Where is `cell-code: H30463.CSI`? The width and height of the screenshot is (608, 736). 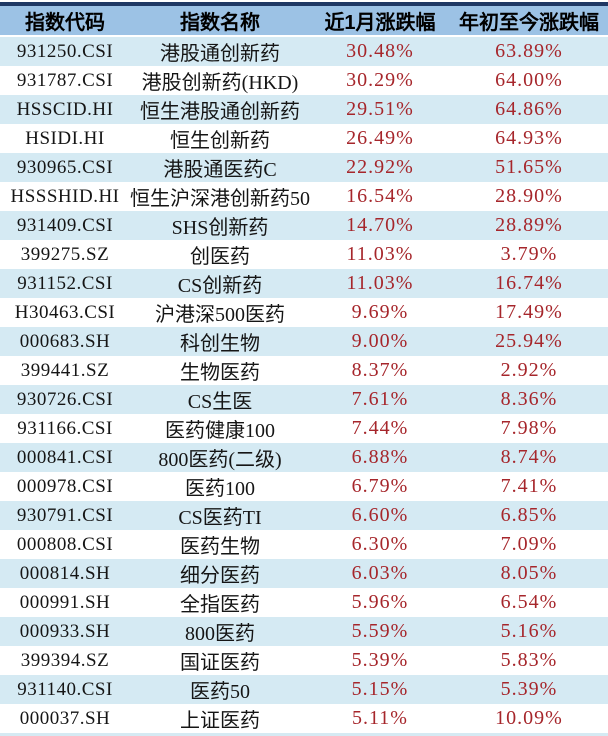 cell-code: H30463.CSI is located at coordinates (65, 312).